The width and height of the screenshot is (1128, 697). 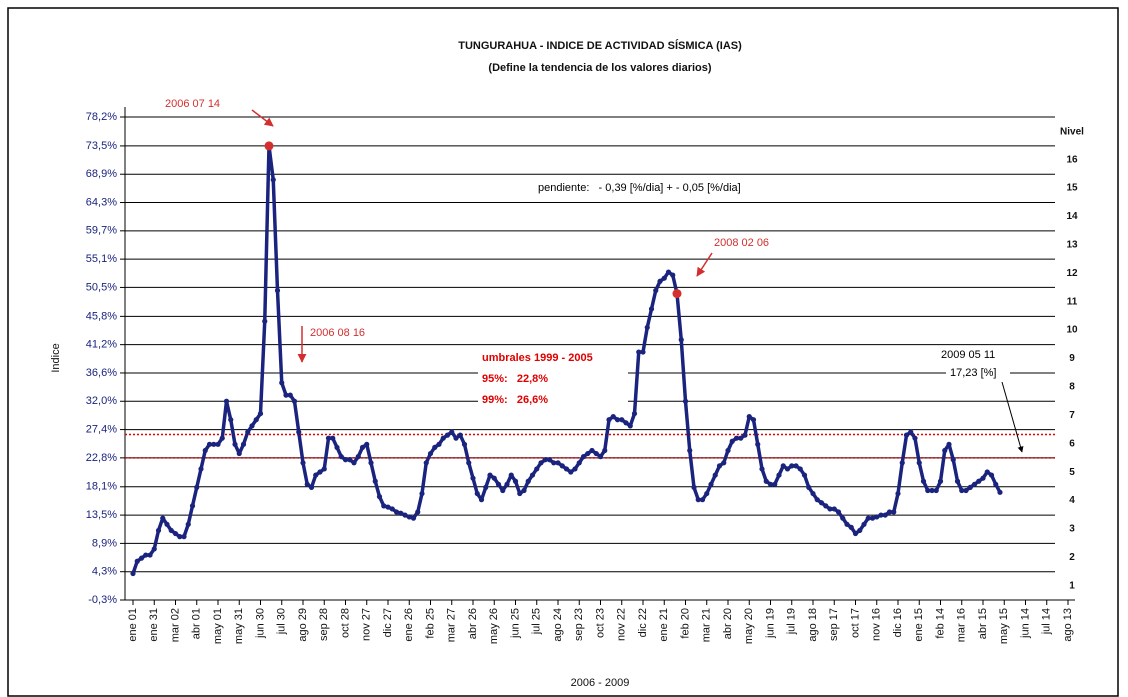 What do you see at coordinates (983, 623) in the screenshot?
I see `x-tick-label: abr 15` at bounding box center [983, 623].